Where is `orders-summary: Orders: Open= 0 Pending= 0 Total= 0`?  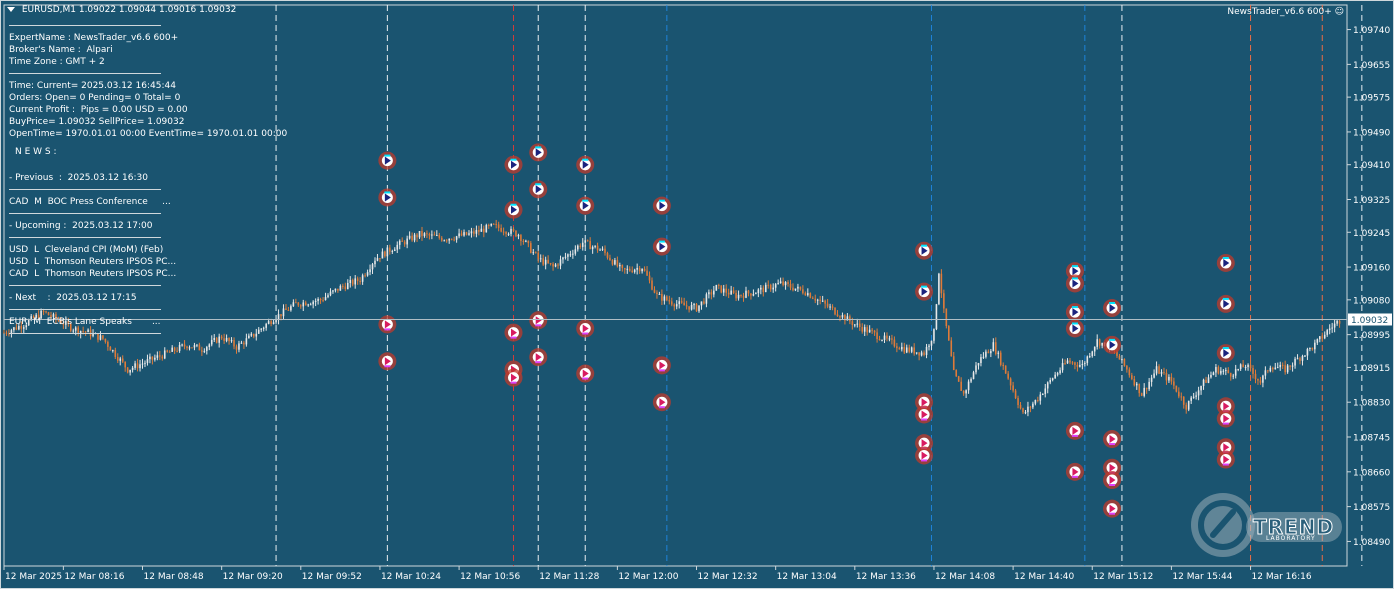
orders-summary: Orders: Open= 0 Pending= 0 Total= 0 is located at coordinates (95, 98).